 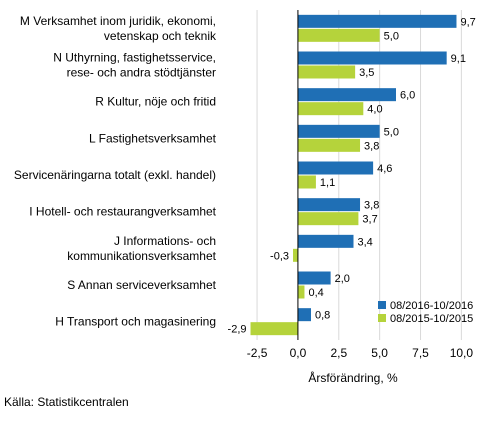 I want to click on x-tick-label: 10,0, so click(x=462, y=353).